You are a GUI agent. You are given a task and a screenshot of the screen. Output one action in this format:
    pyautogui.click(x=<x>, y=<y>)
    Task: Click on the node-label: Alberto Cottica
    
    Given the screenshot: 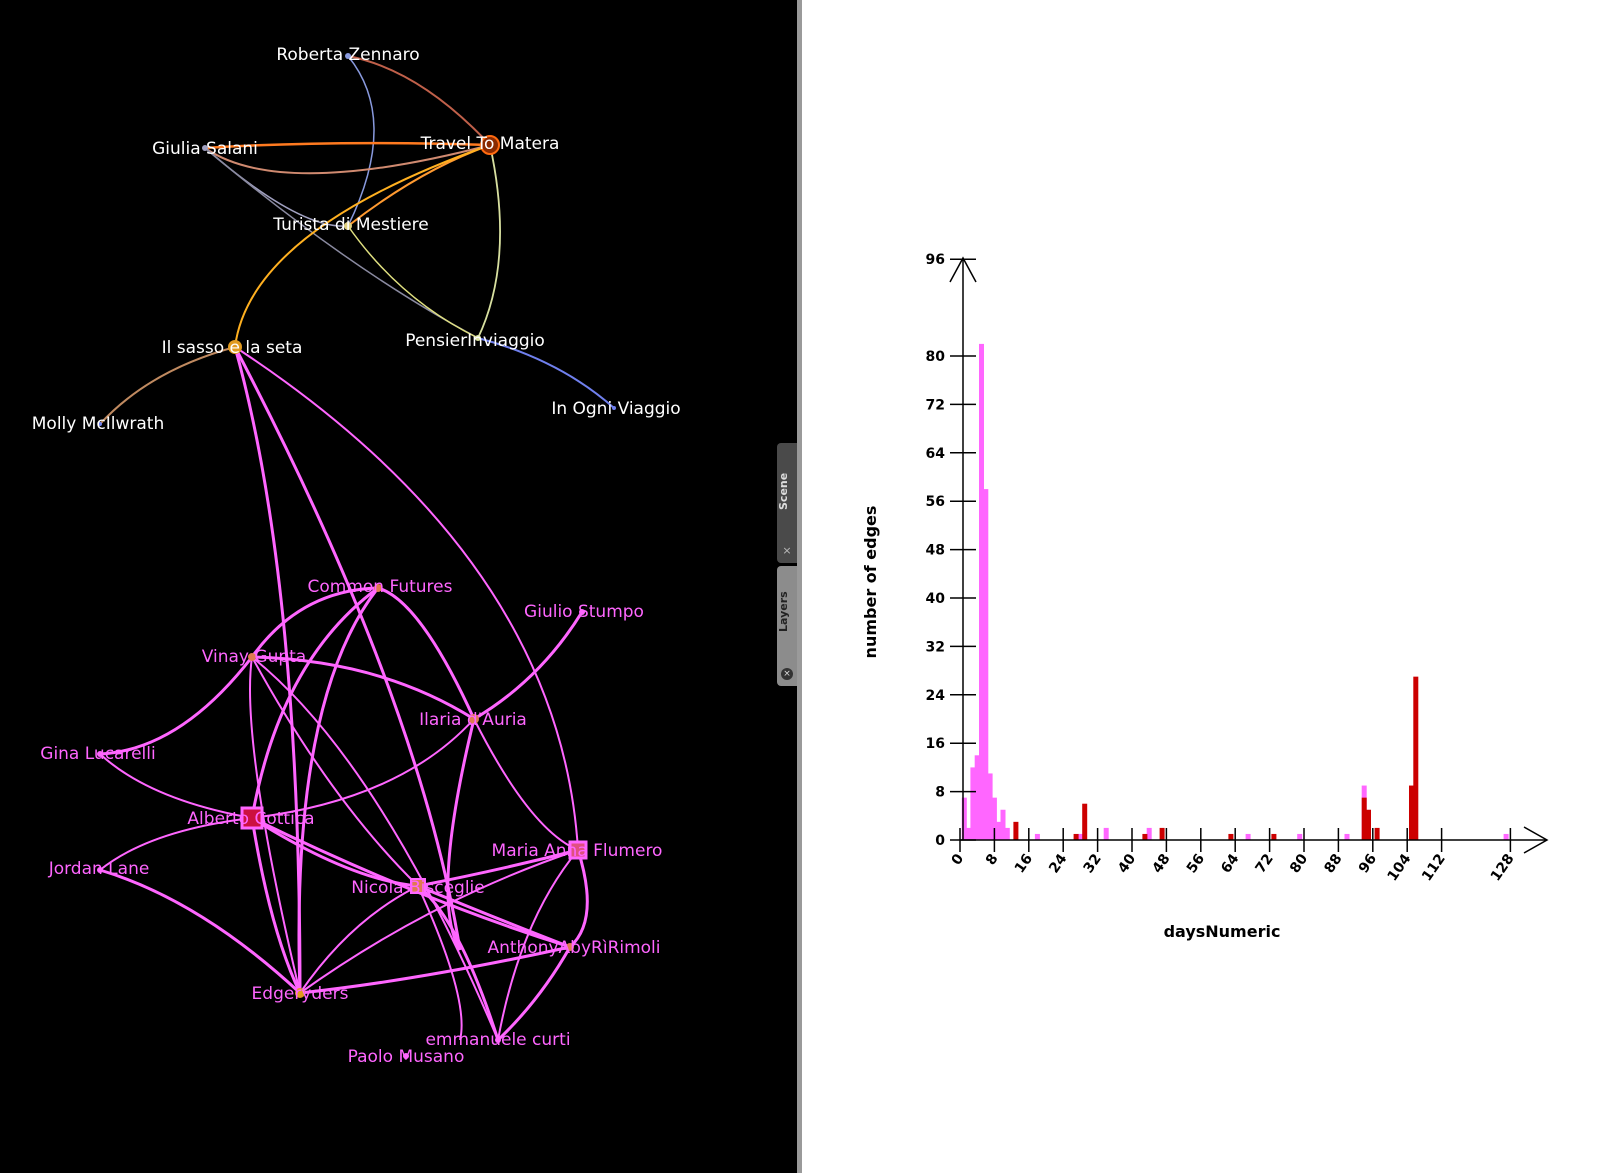 What is the action you would take?
    pyautogui.click(x=250, y=819)
    